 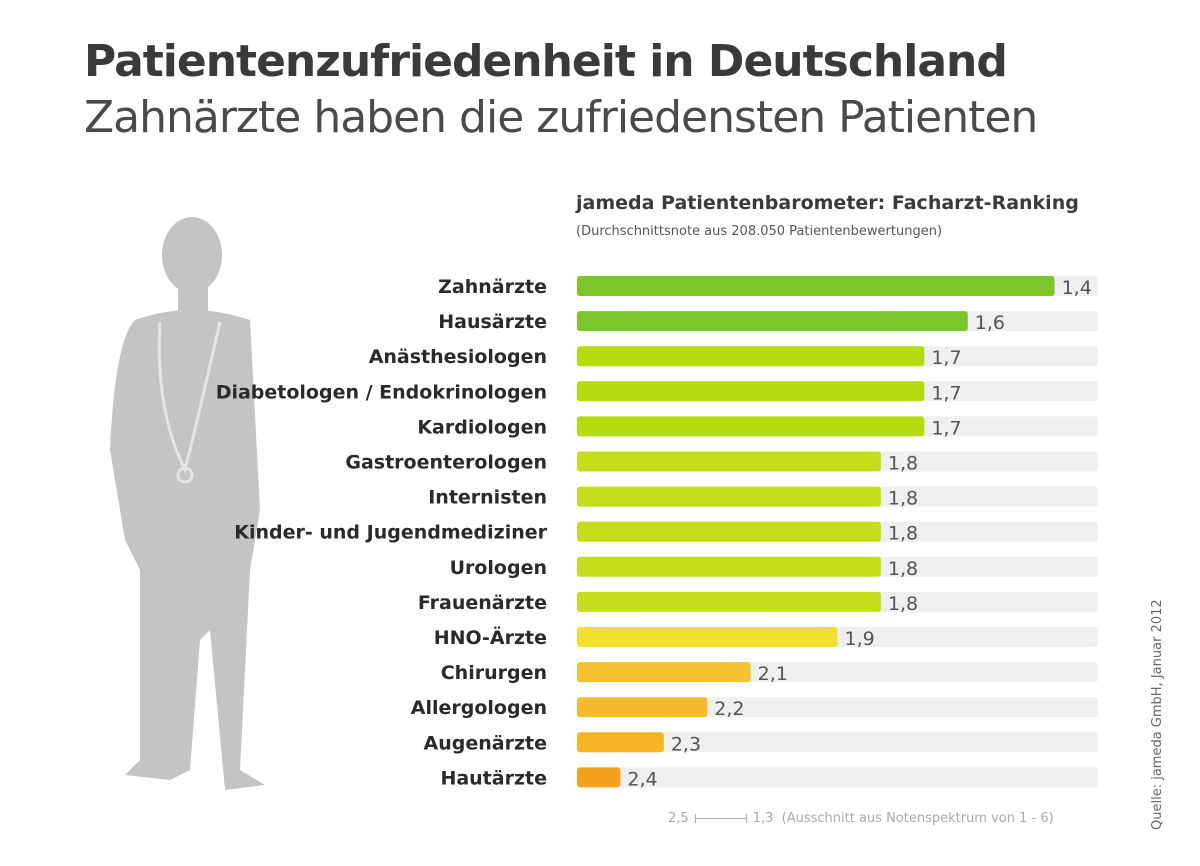 I want to click on category-label: Gastroenterologen, so click(x=446, y=463).